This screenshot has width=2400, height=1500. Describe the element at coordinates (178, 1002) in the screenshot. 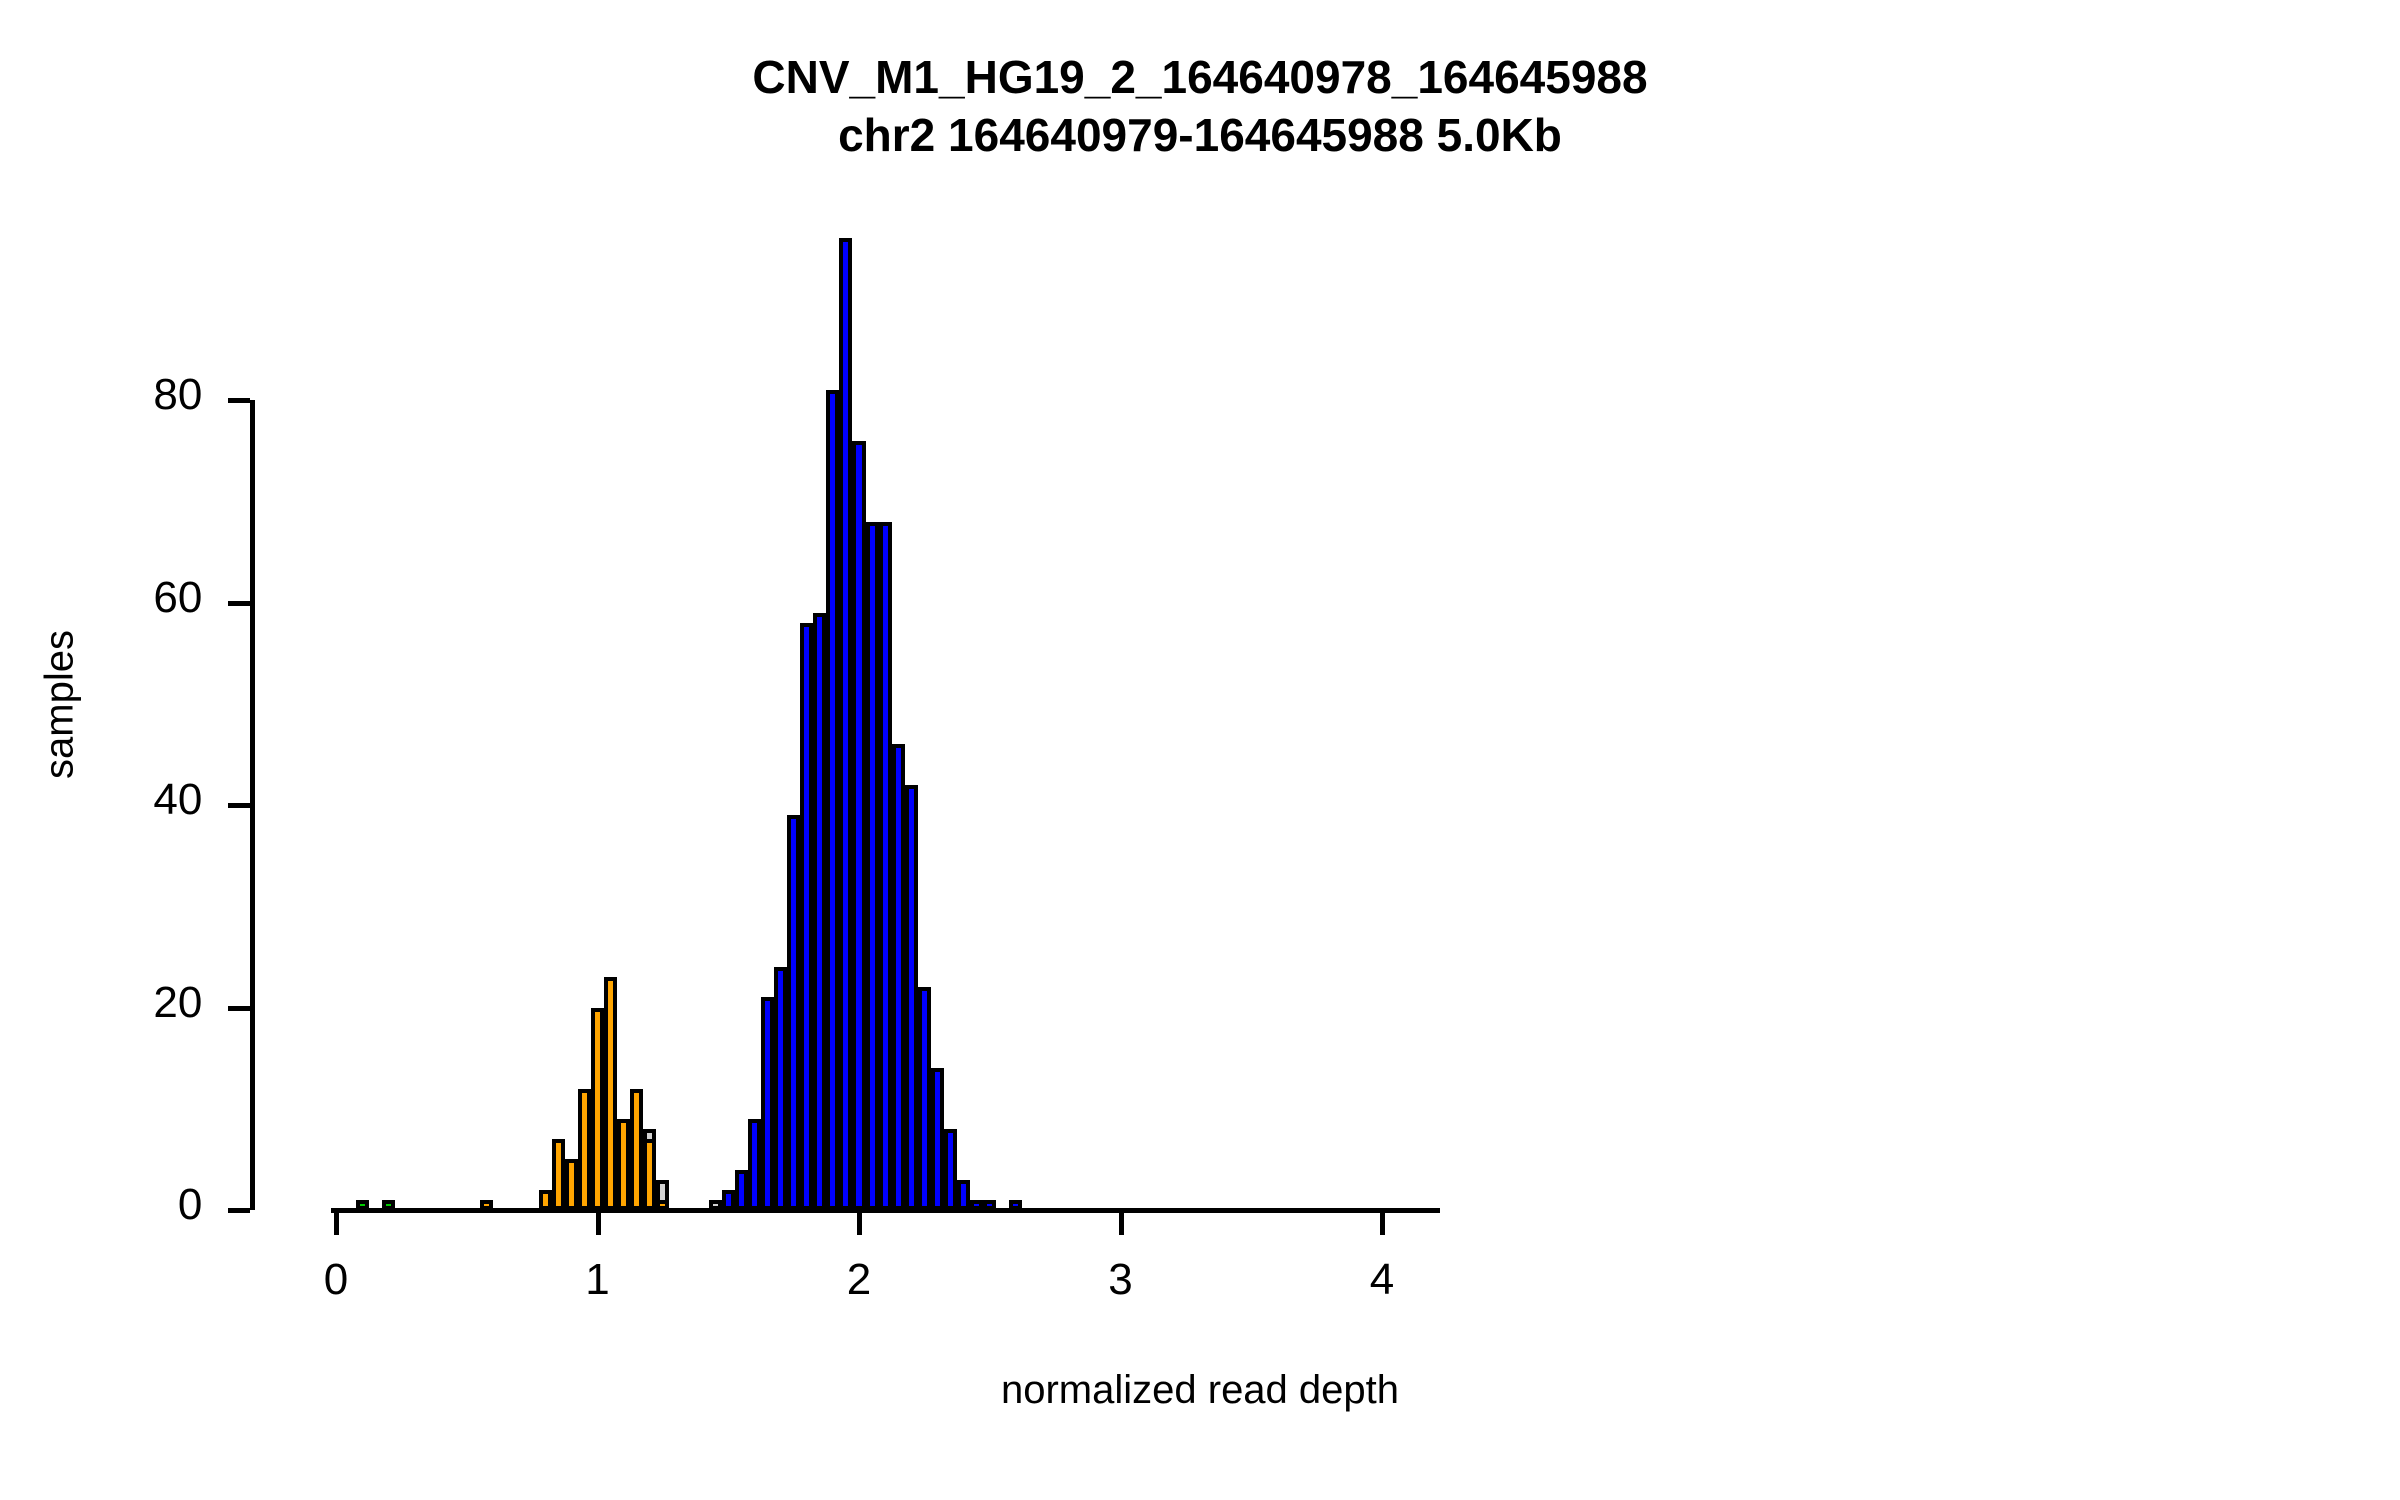

I see `y-axis-tick-label: 20` at that location.